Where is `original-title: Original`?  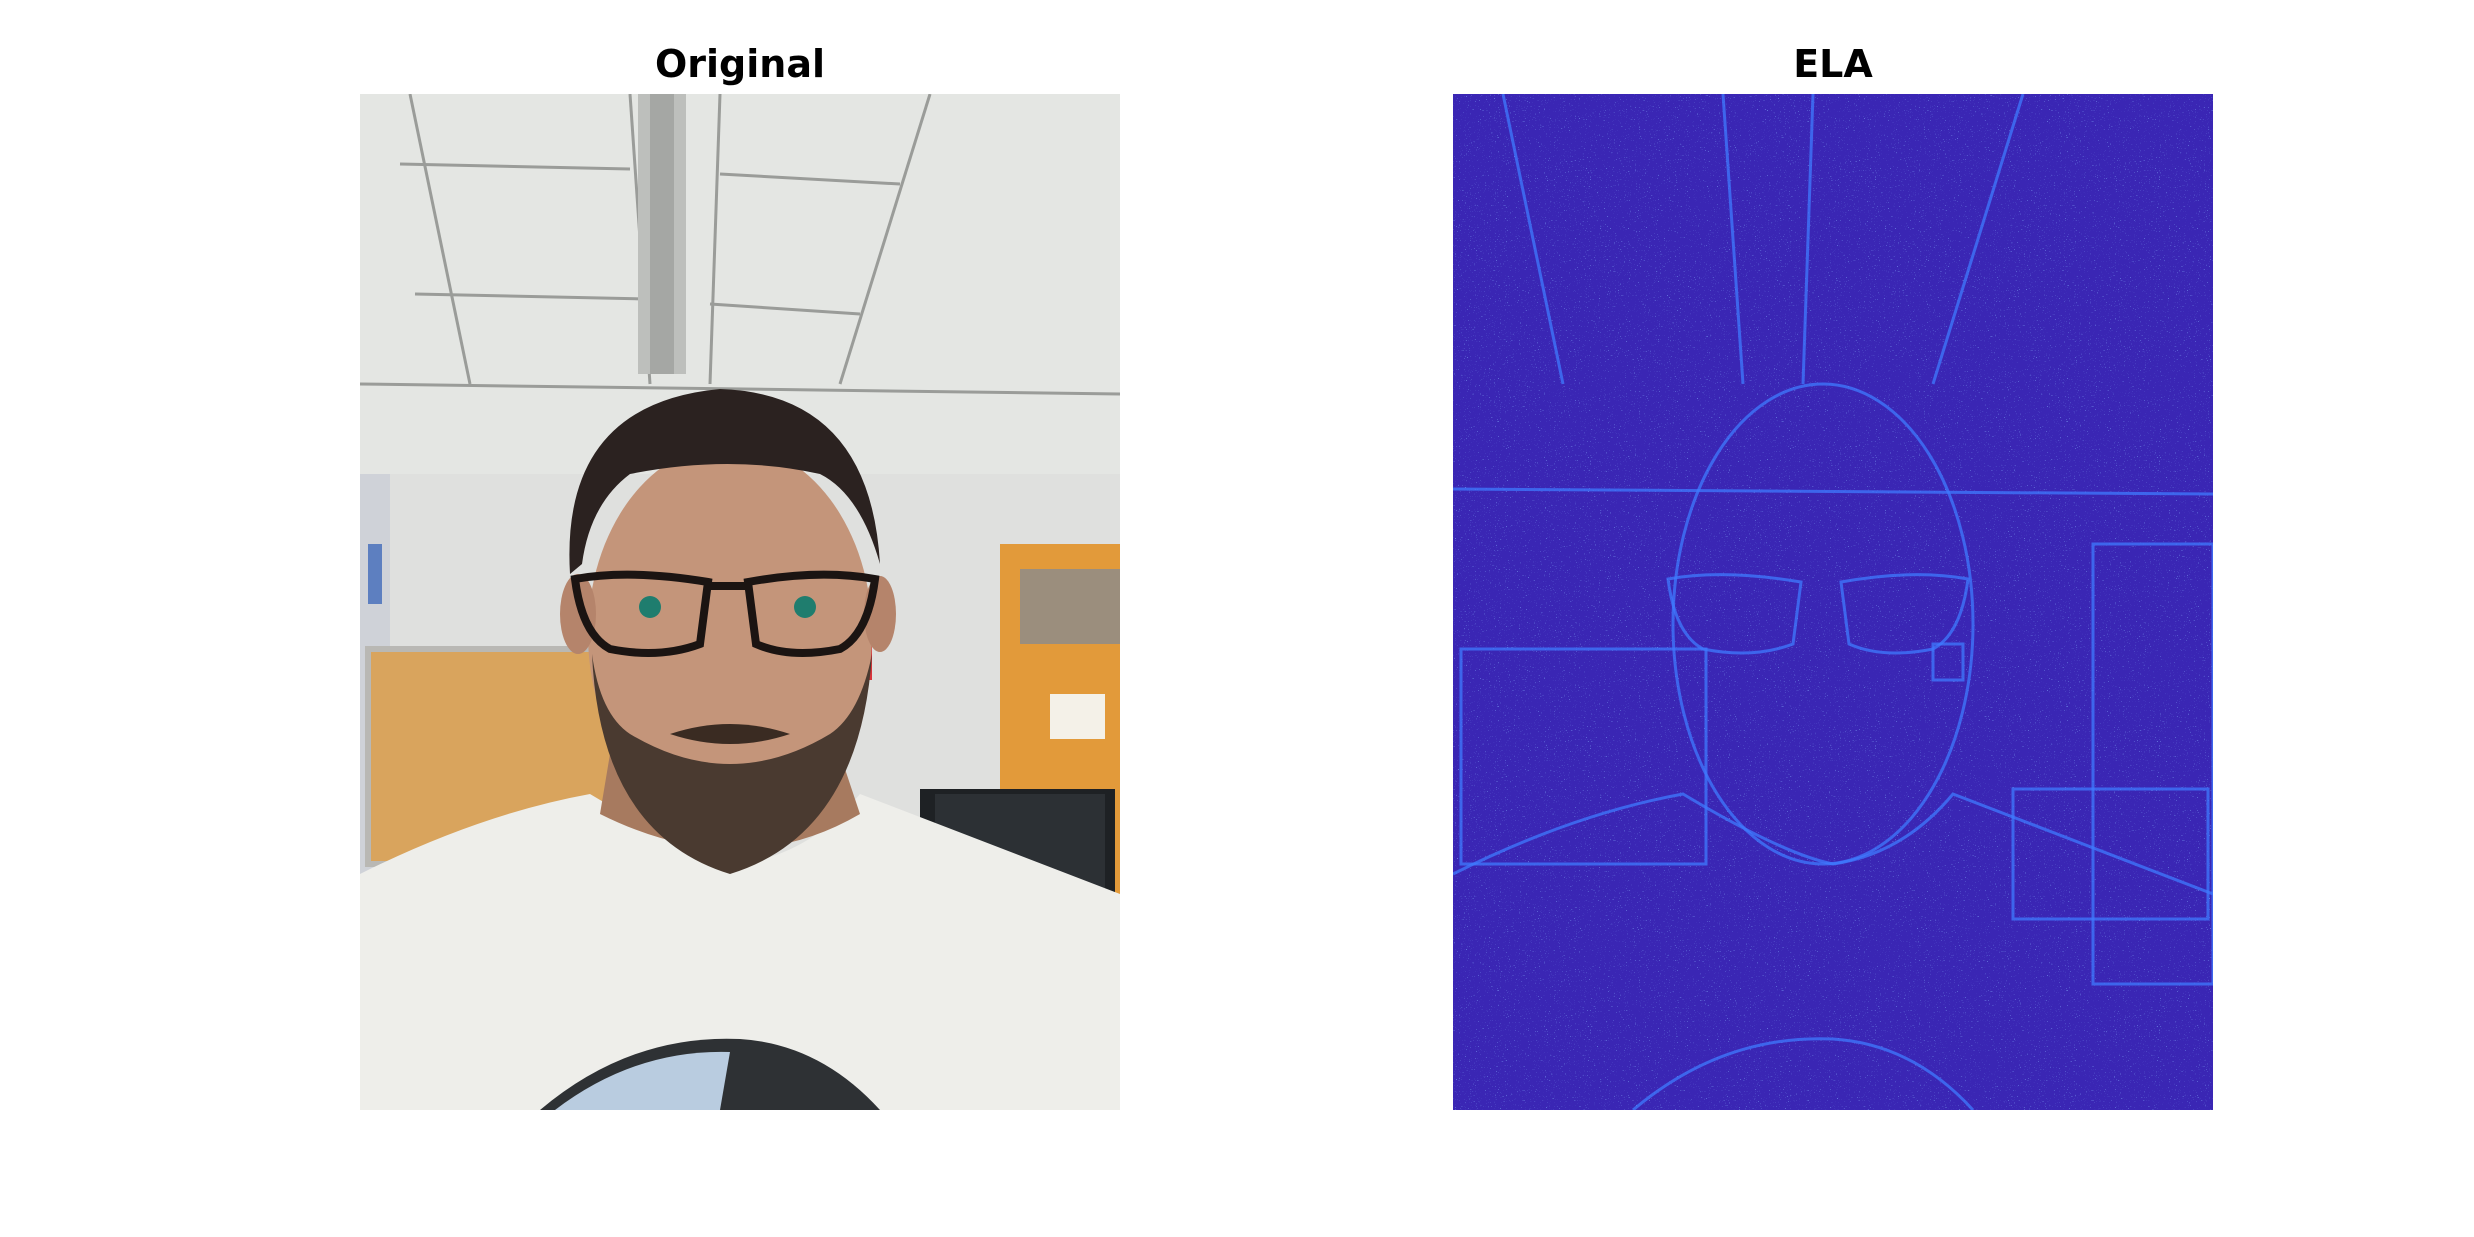 original-title: Original is located at coordinates (740, 64).